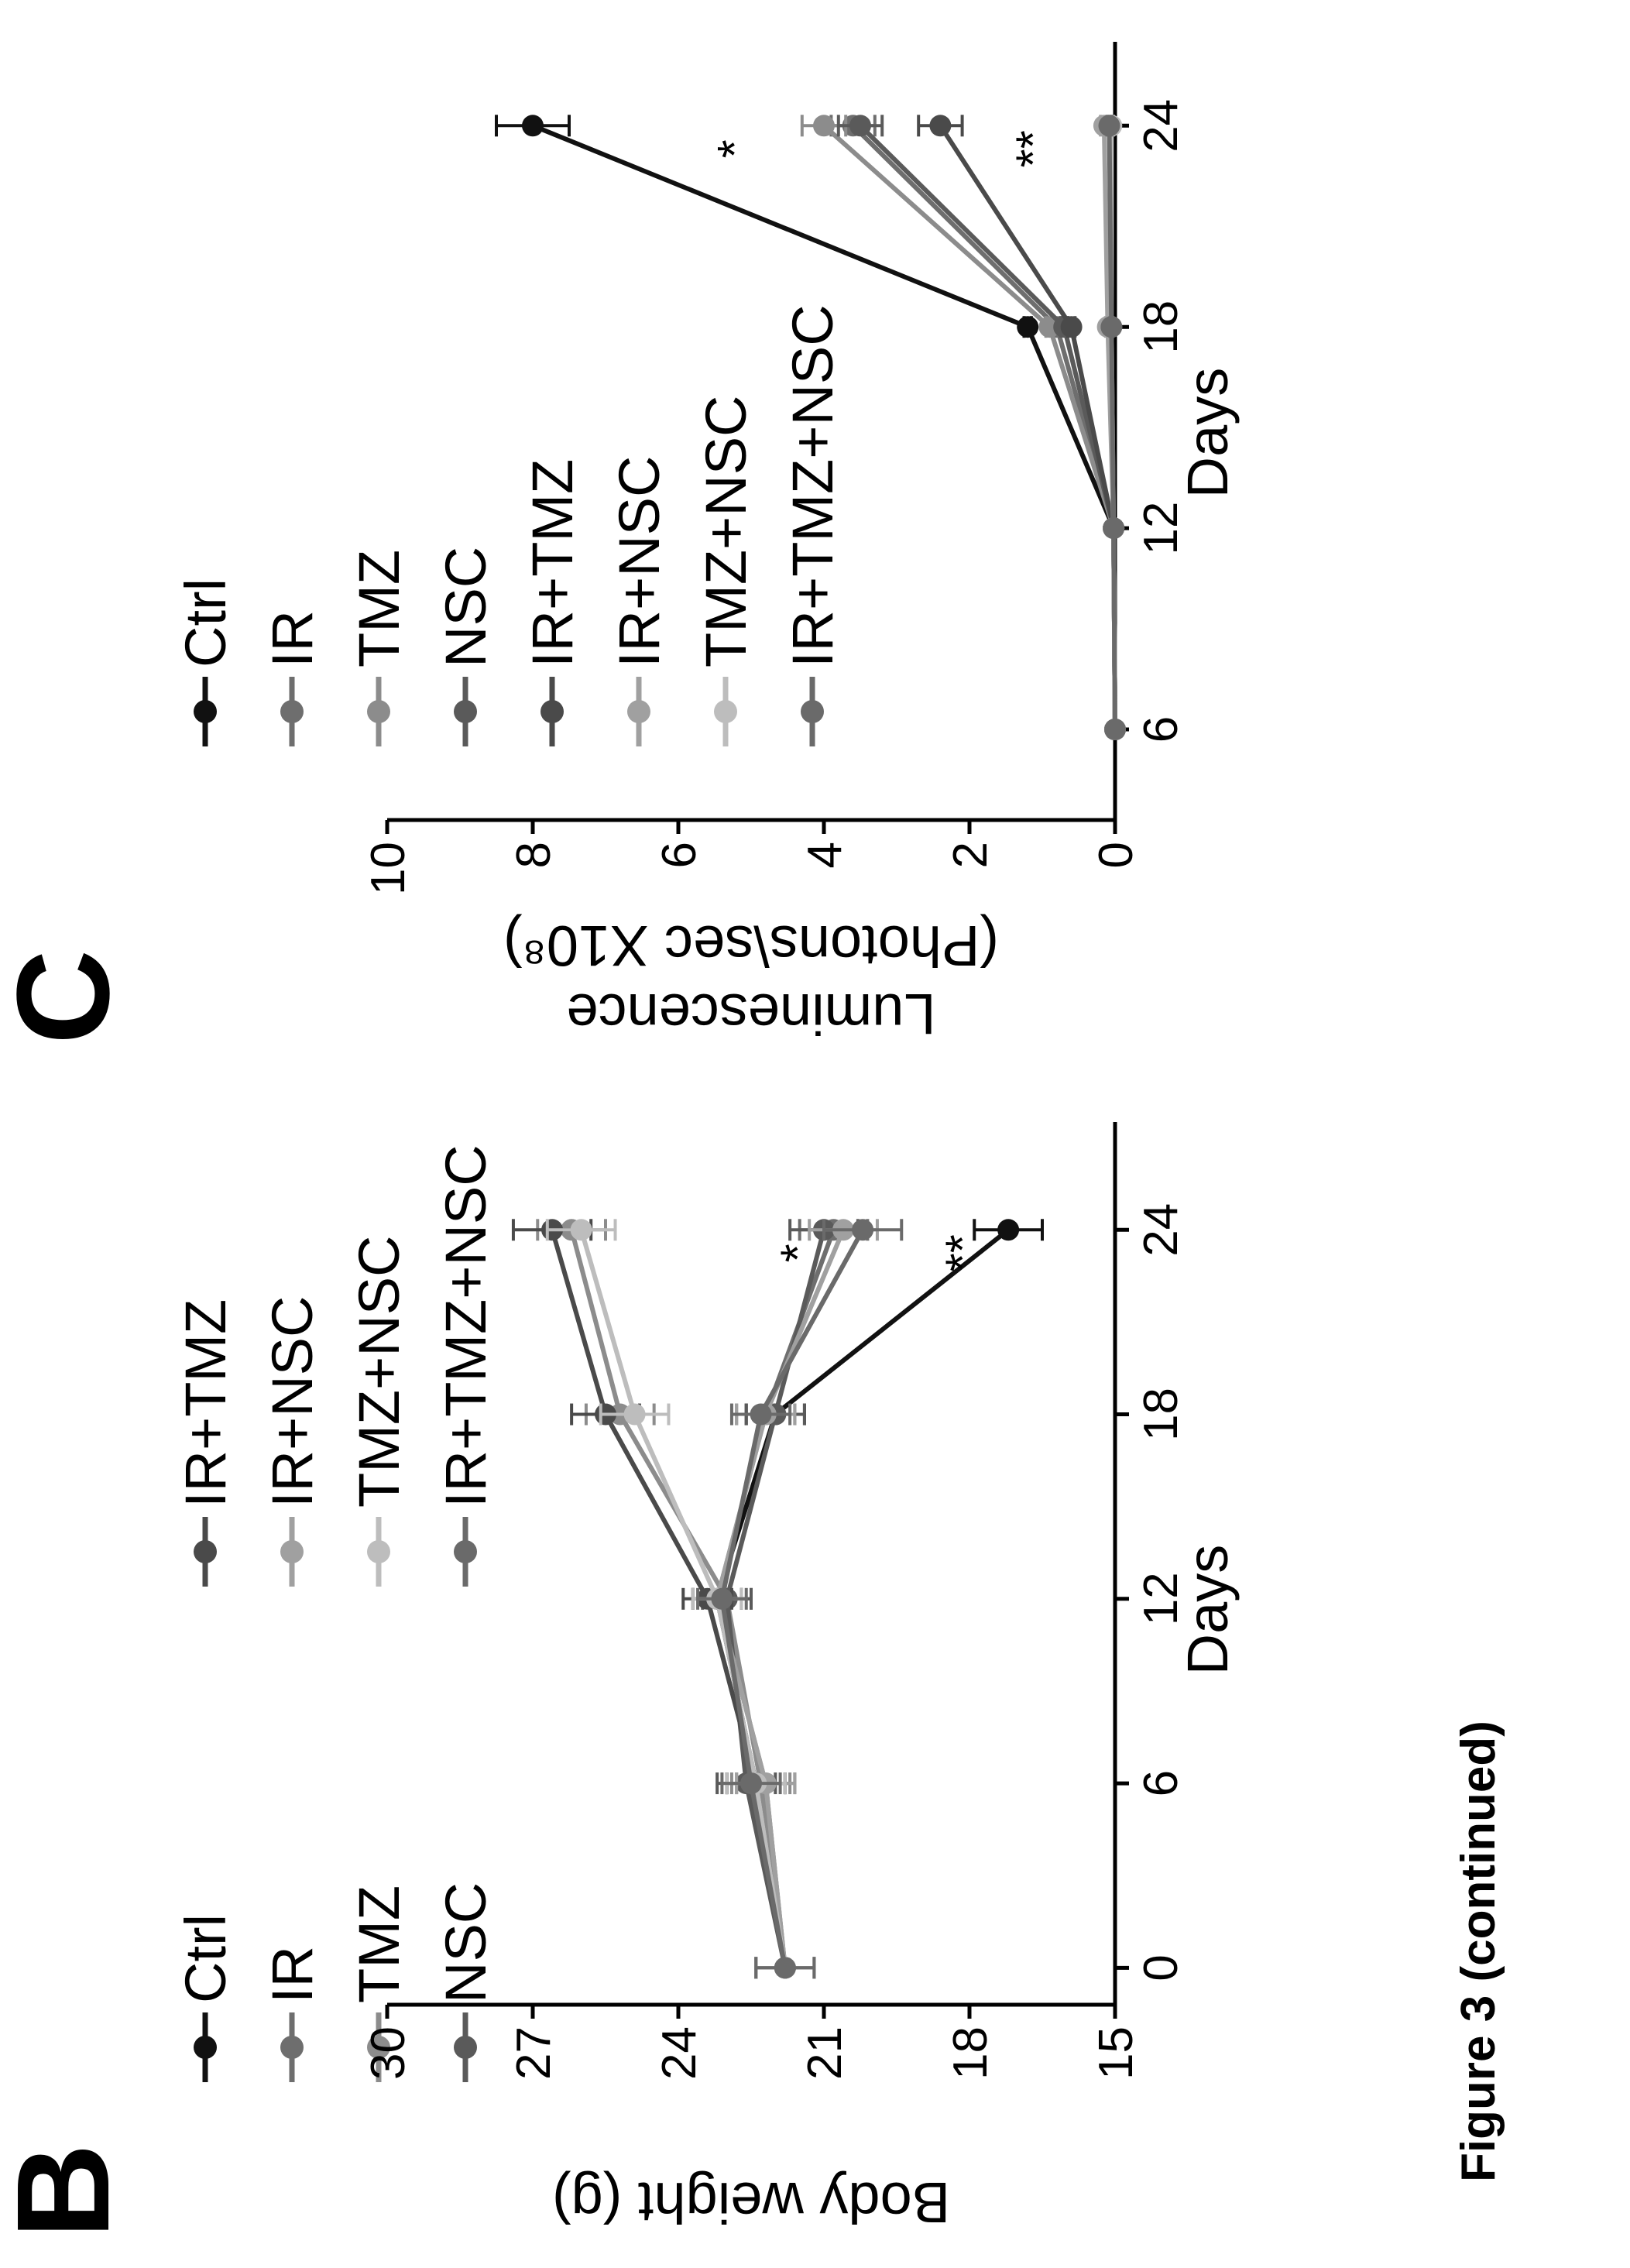 The height and width of the screenshot is (2268, 1630). What do you see at coordinates (379, 648) in the screenshot?
I see `legend-item-tmz: TMZ` at bounding box center [379, 648].